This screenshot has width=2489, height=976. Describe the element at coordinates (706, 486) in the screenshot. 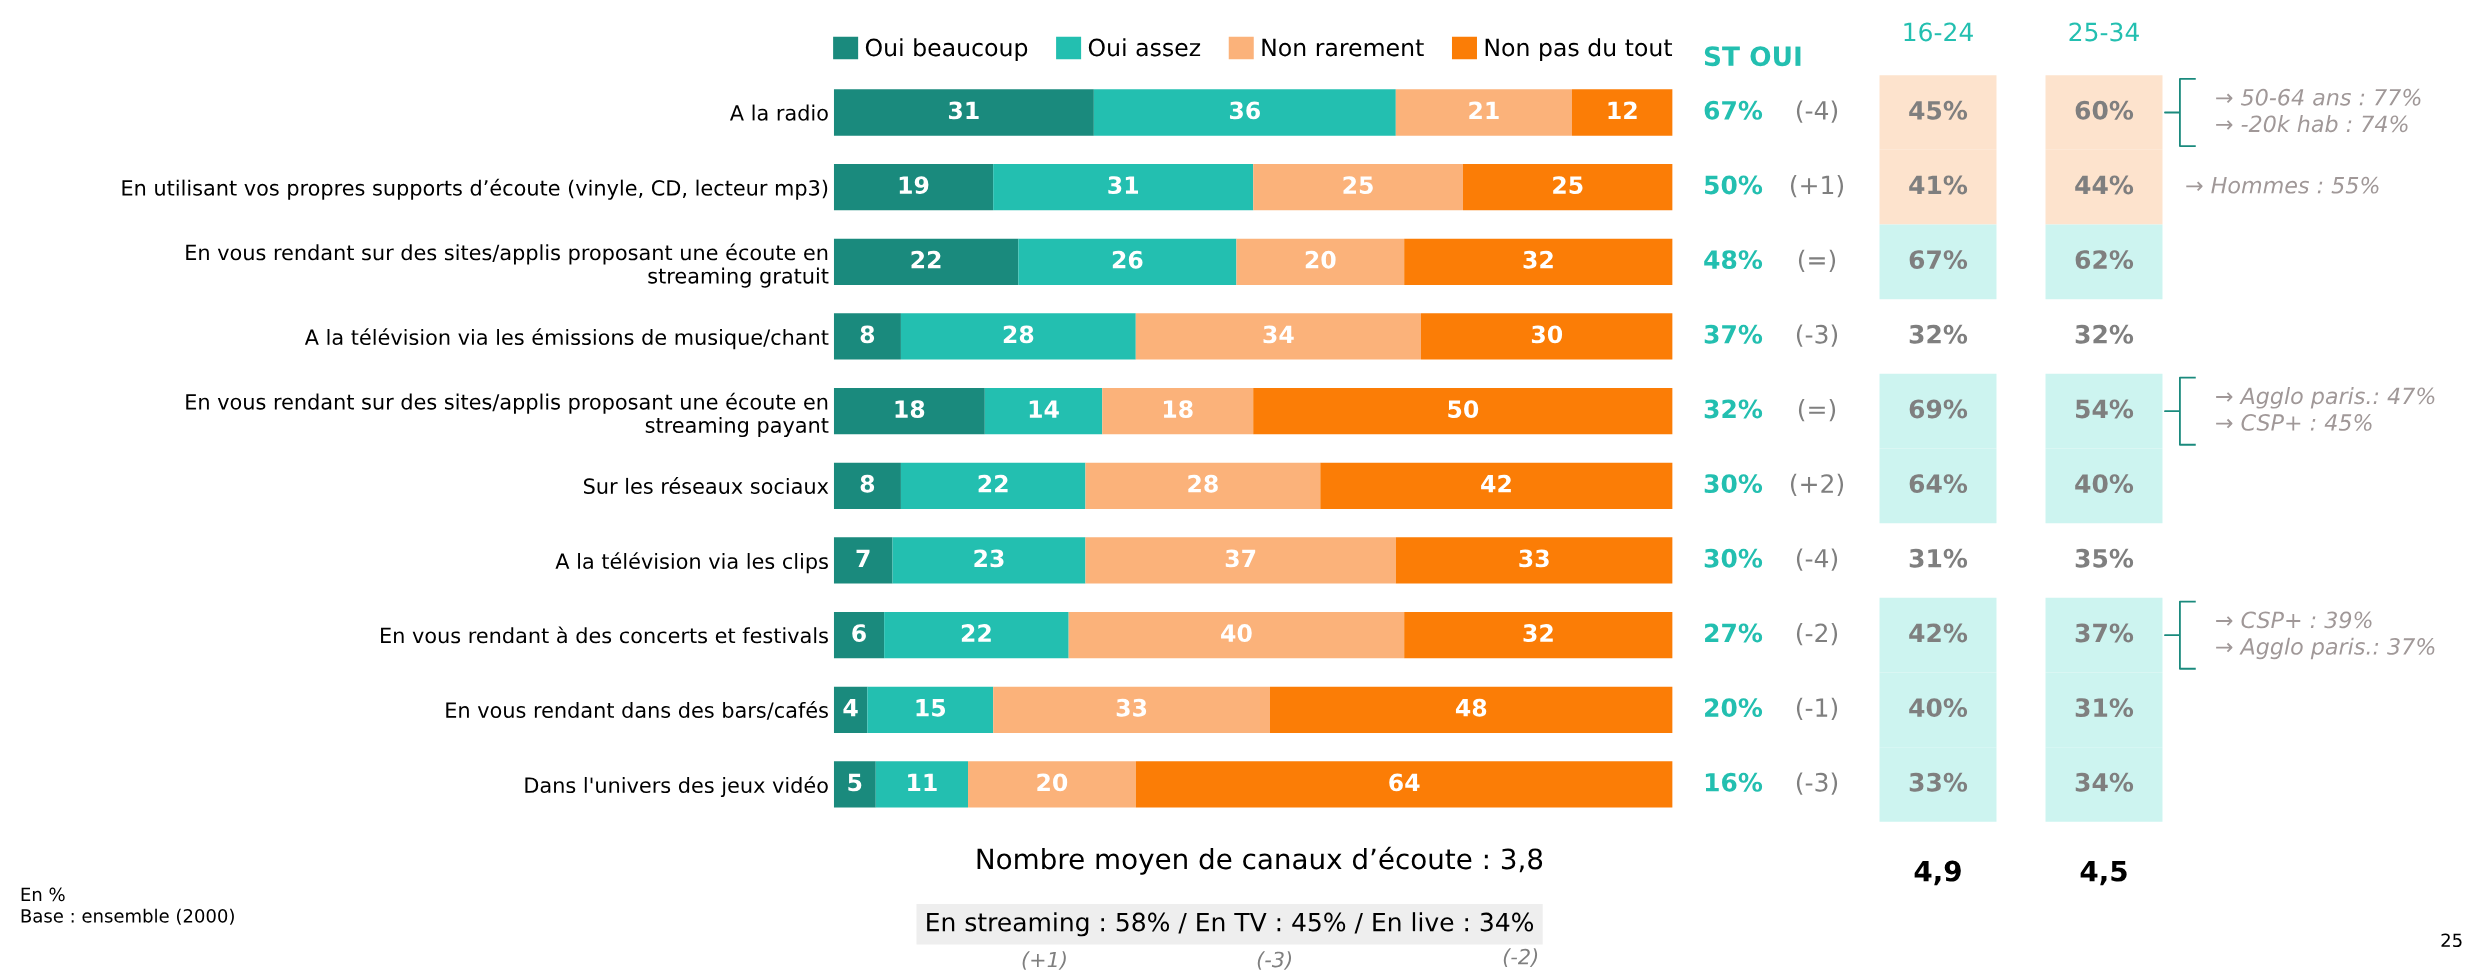

I see `y-tick-label: Sur les réseaux sociaux` at that location.